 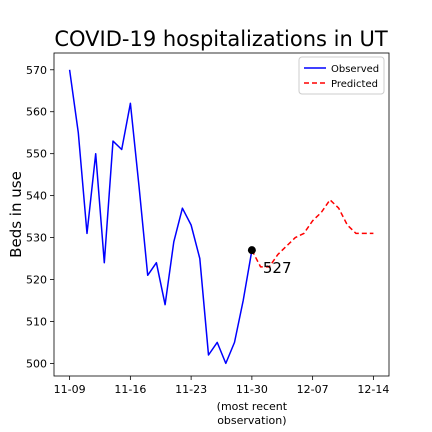 What do you see at coordinates (251, 420) in the screenshot?
I see `x-sublabel: observation)` at bounding box center [251, 420].